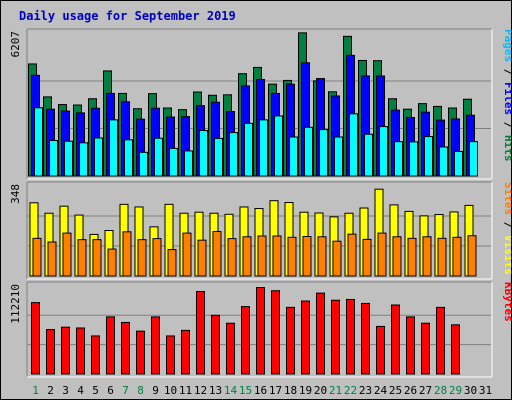  Describe the element at coordinates (305, 390) in the screenshot. I see `x-tick-day-19: 19` at that location.